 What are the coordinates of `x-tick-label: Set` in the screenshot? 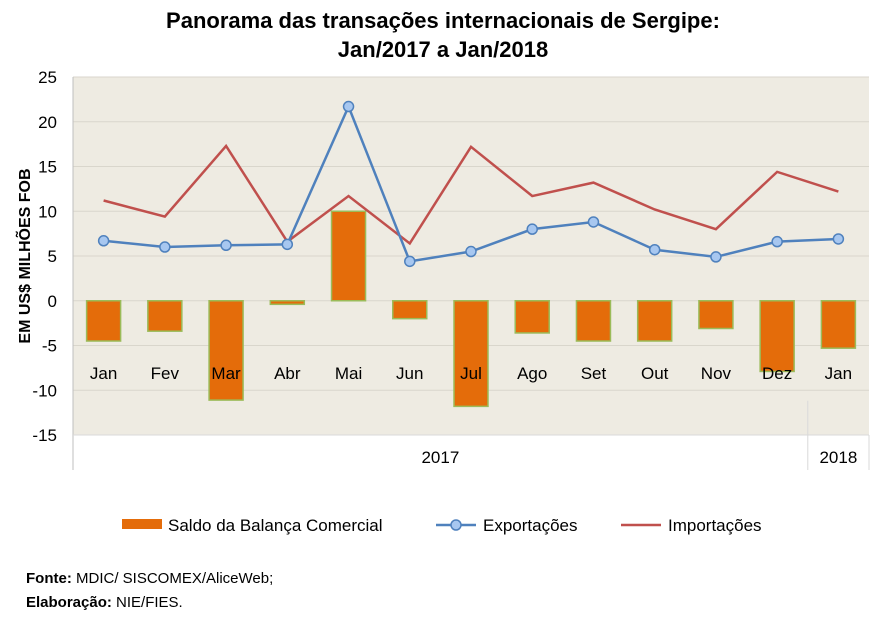 It's located at (594, 373).